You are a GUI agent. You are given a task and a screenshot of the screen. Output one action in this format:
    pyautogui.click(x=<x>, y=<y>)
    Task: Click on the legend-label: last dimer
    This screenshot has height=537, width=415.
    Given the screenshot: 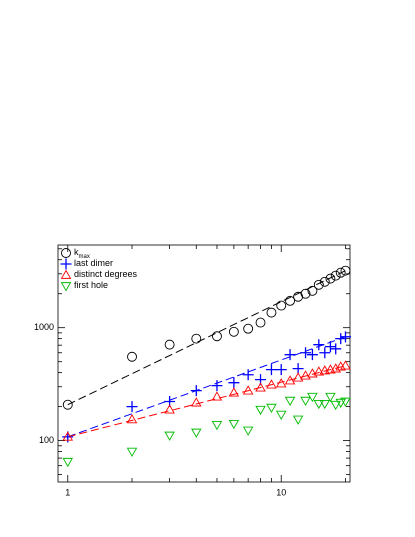 What is the action you would take?
    pyautogui.click(x=93, y=263)
    